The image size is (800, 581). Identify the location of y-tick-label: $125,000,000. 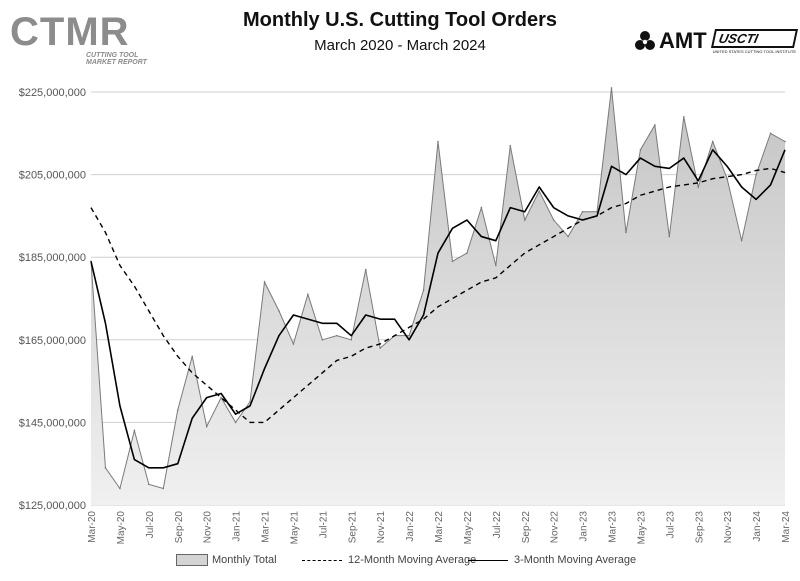
(52, 506).